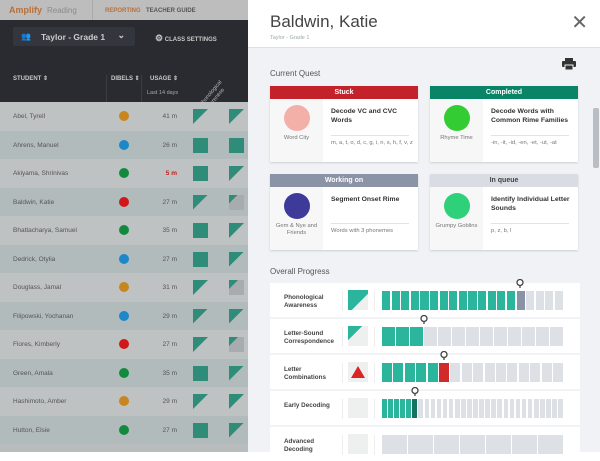 This screenshot has width=600, height=461. Describe the element at coordinates (62, 10) in the screenshot. I see `product-name: Reading` at that location.